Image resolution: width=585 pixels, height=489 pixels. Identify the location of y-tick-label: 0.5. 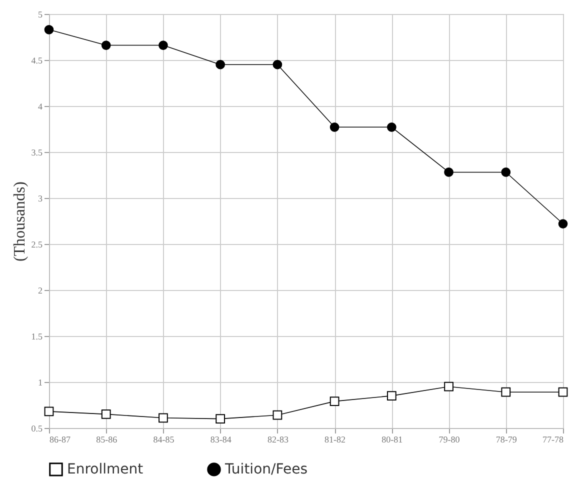
(37, 429).